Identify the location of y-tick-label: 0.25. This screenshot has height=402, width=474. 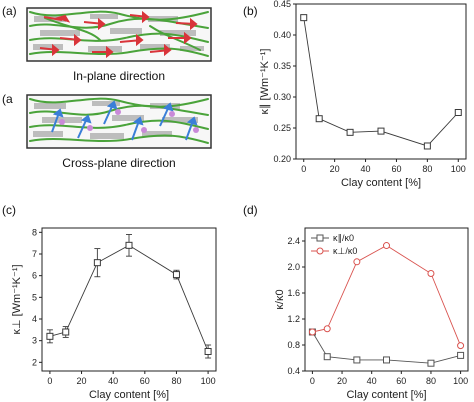
(282, 128).